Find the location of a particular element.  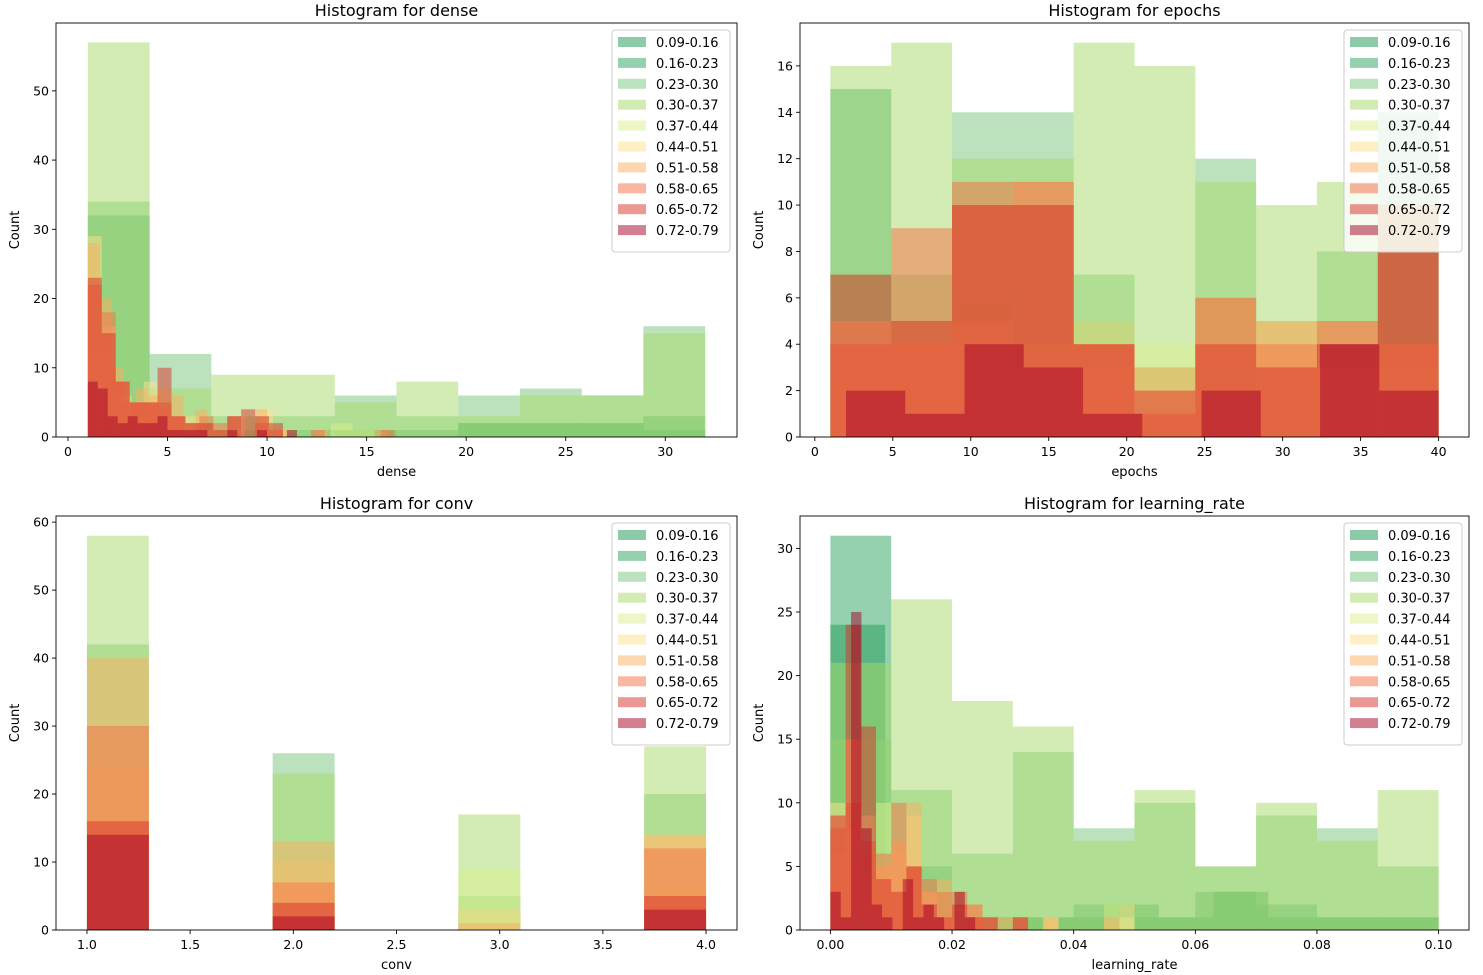

legend-label: 0.65-0.72 is located at coordinates (1419, 703).